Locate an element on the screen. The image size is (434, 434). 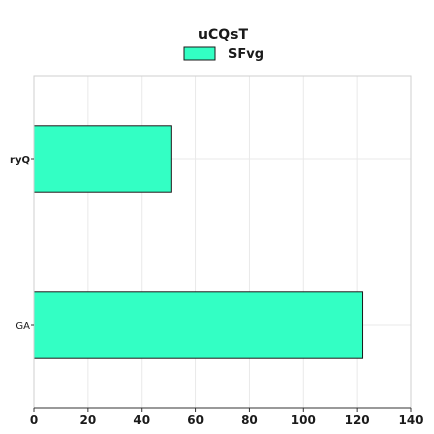
x-tick-label: 100 is located at coordinates (303, 420).